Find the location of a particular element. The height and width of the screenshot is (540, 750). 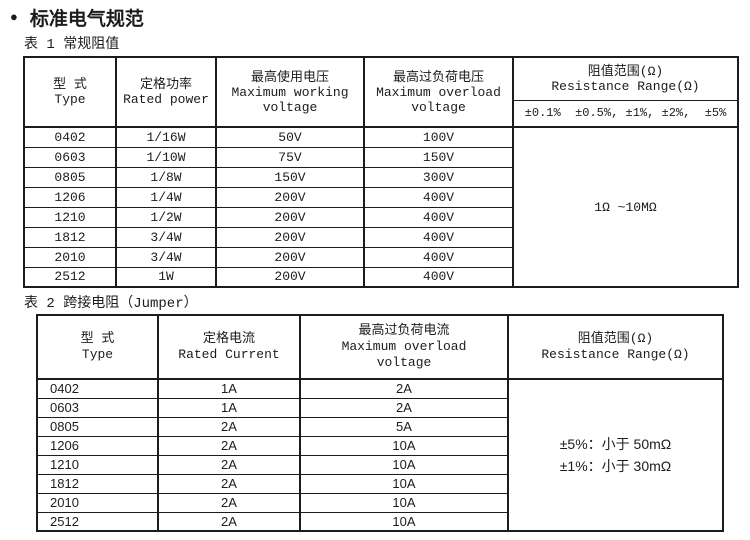

cell-power: 1W is located at coordinates (166, 277).